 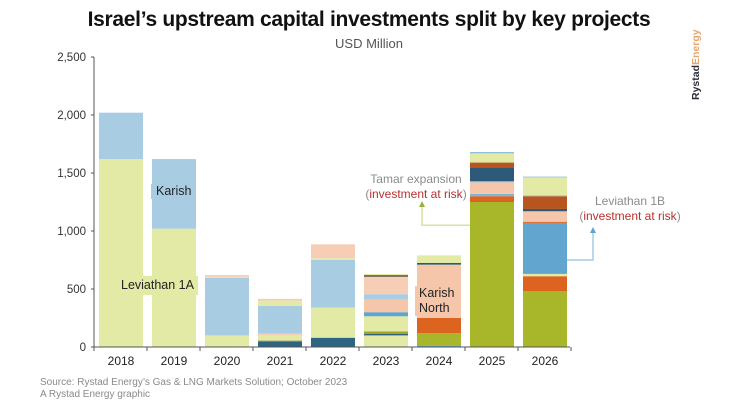 I want to click on rystad-logo: RystadEnergy, so click(x=696, y=64).